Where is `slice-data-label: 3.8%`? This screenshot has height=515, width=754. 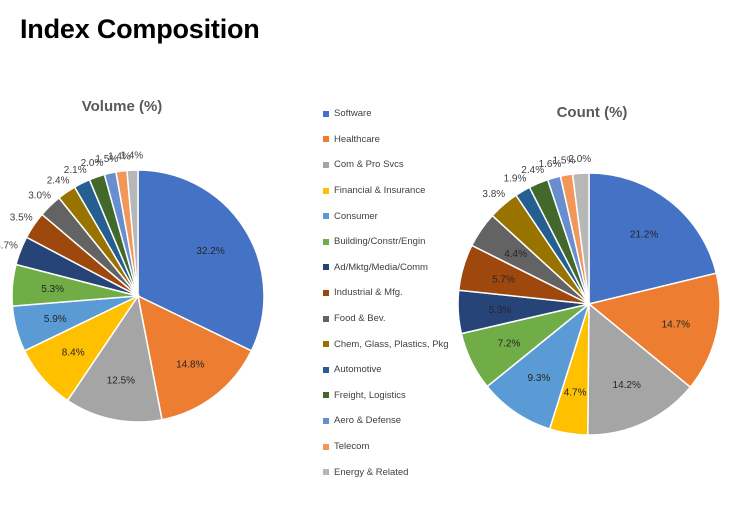
slice-data-label: 3.8% is located at coordinates (493, 194).